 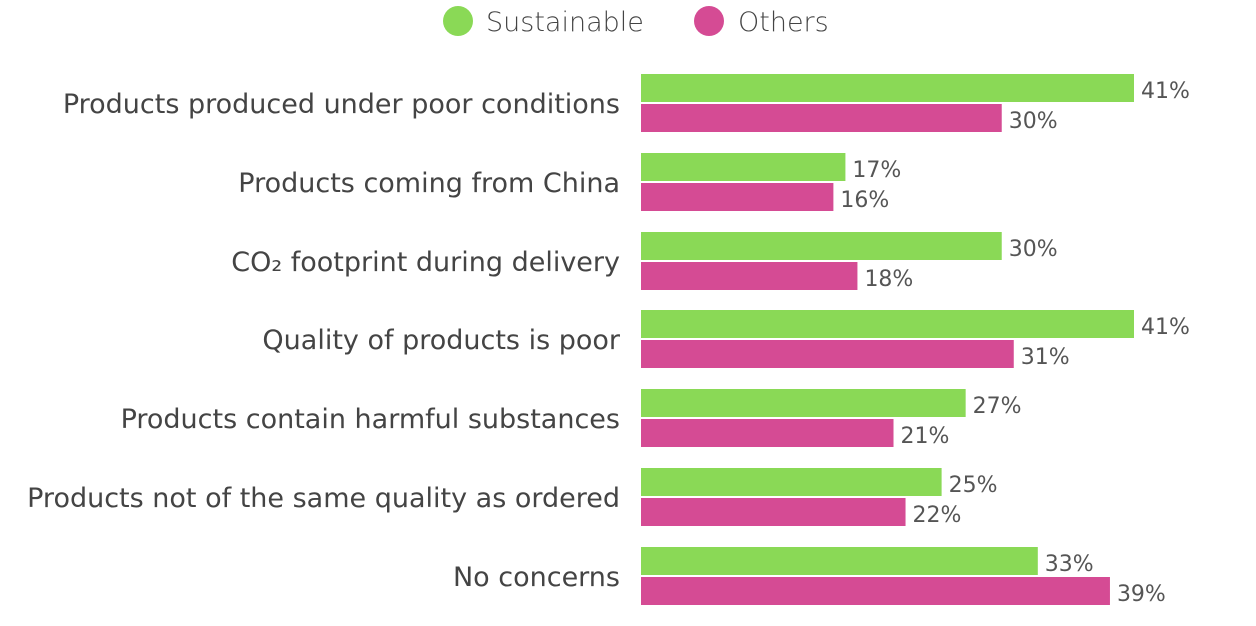 I want to click on value-label-sustainable-products-produced-under-poor-conditions: 41%, so click(x=1165, y=91).